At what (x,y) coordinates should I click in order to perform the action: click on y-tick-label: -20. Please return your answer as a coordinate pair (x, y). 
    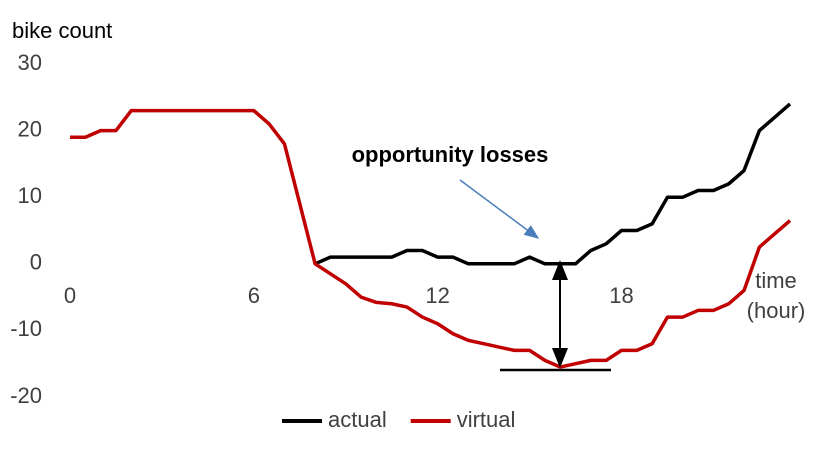
    Looking at the image, I should click on (26, 395).